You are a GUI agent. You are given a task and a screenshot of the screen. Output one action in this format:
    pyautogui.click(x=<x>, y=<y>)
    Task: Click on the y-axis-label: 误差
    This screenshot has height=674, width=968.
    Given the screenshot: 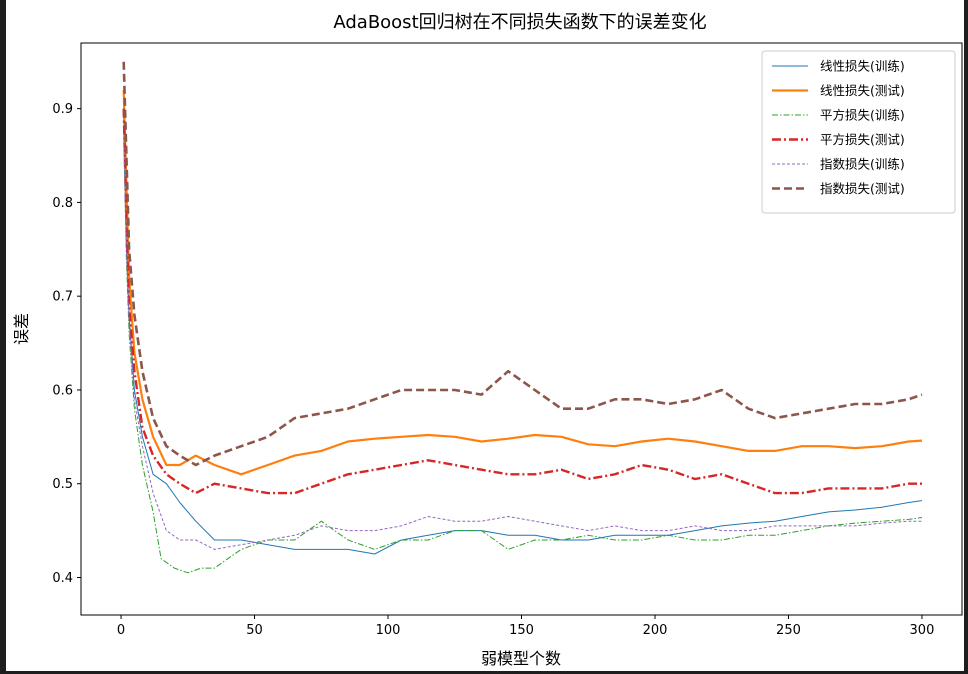 What is the action you would take?
    pyautogui.click(x=21, y=329)
    